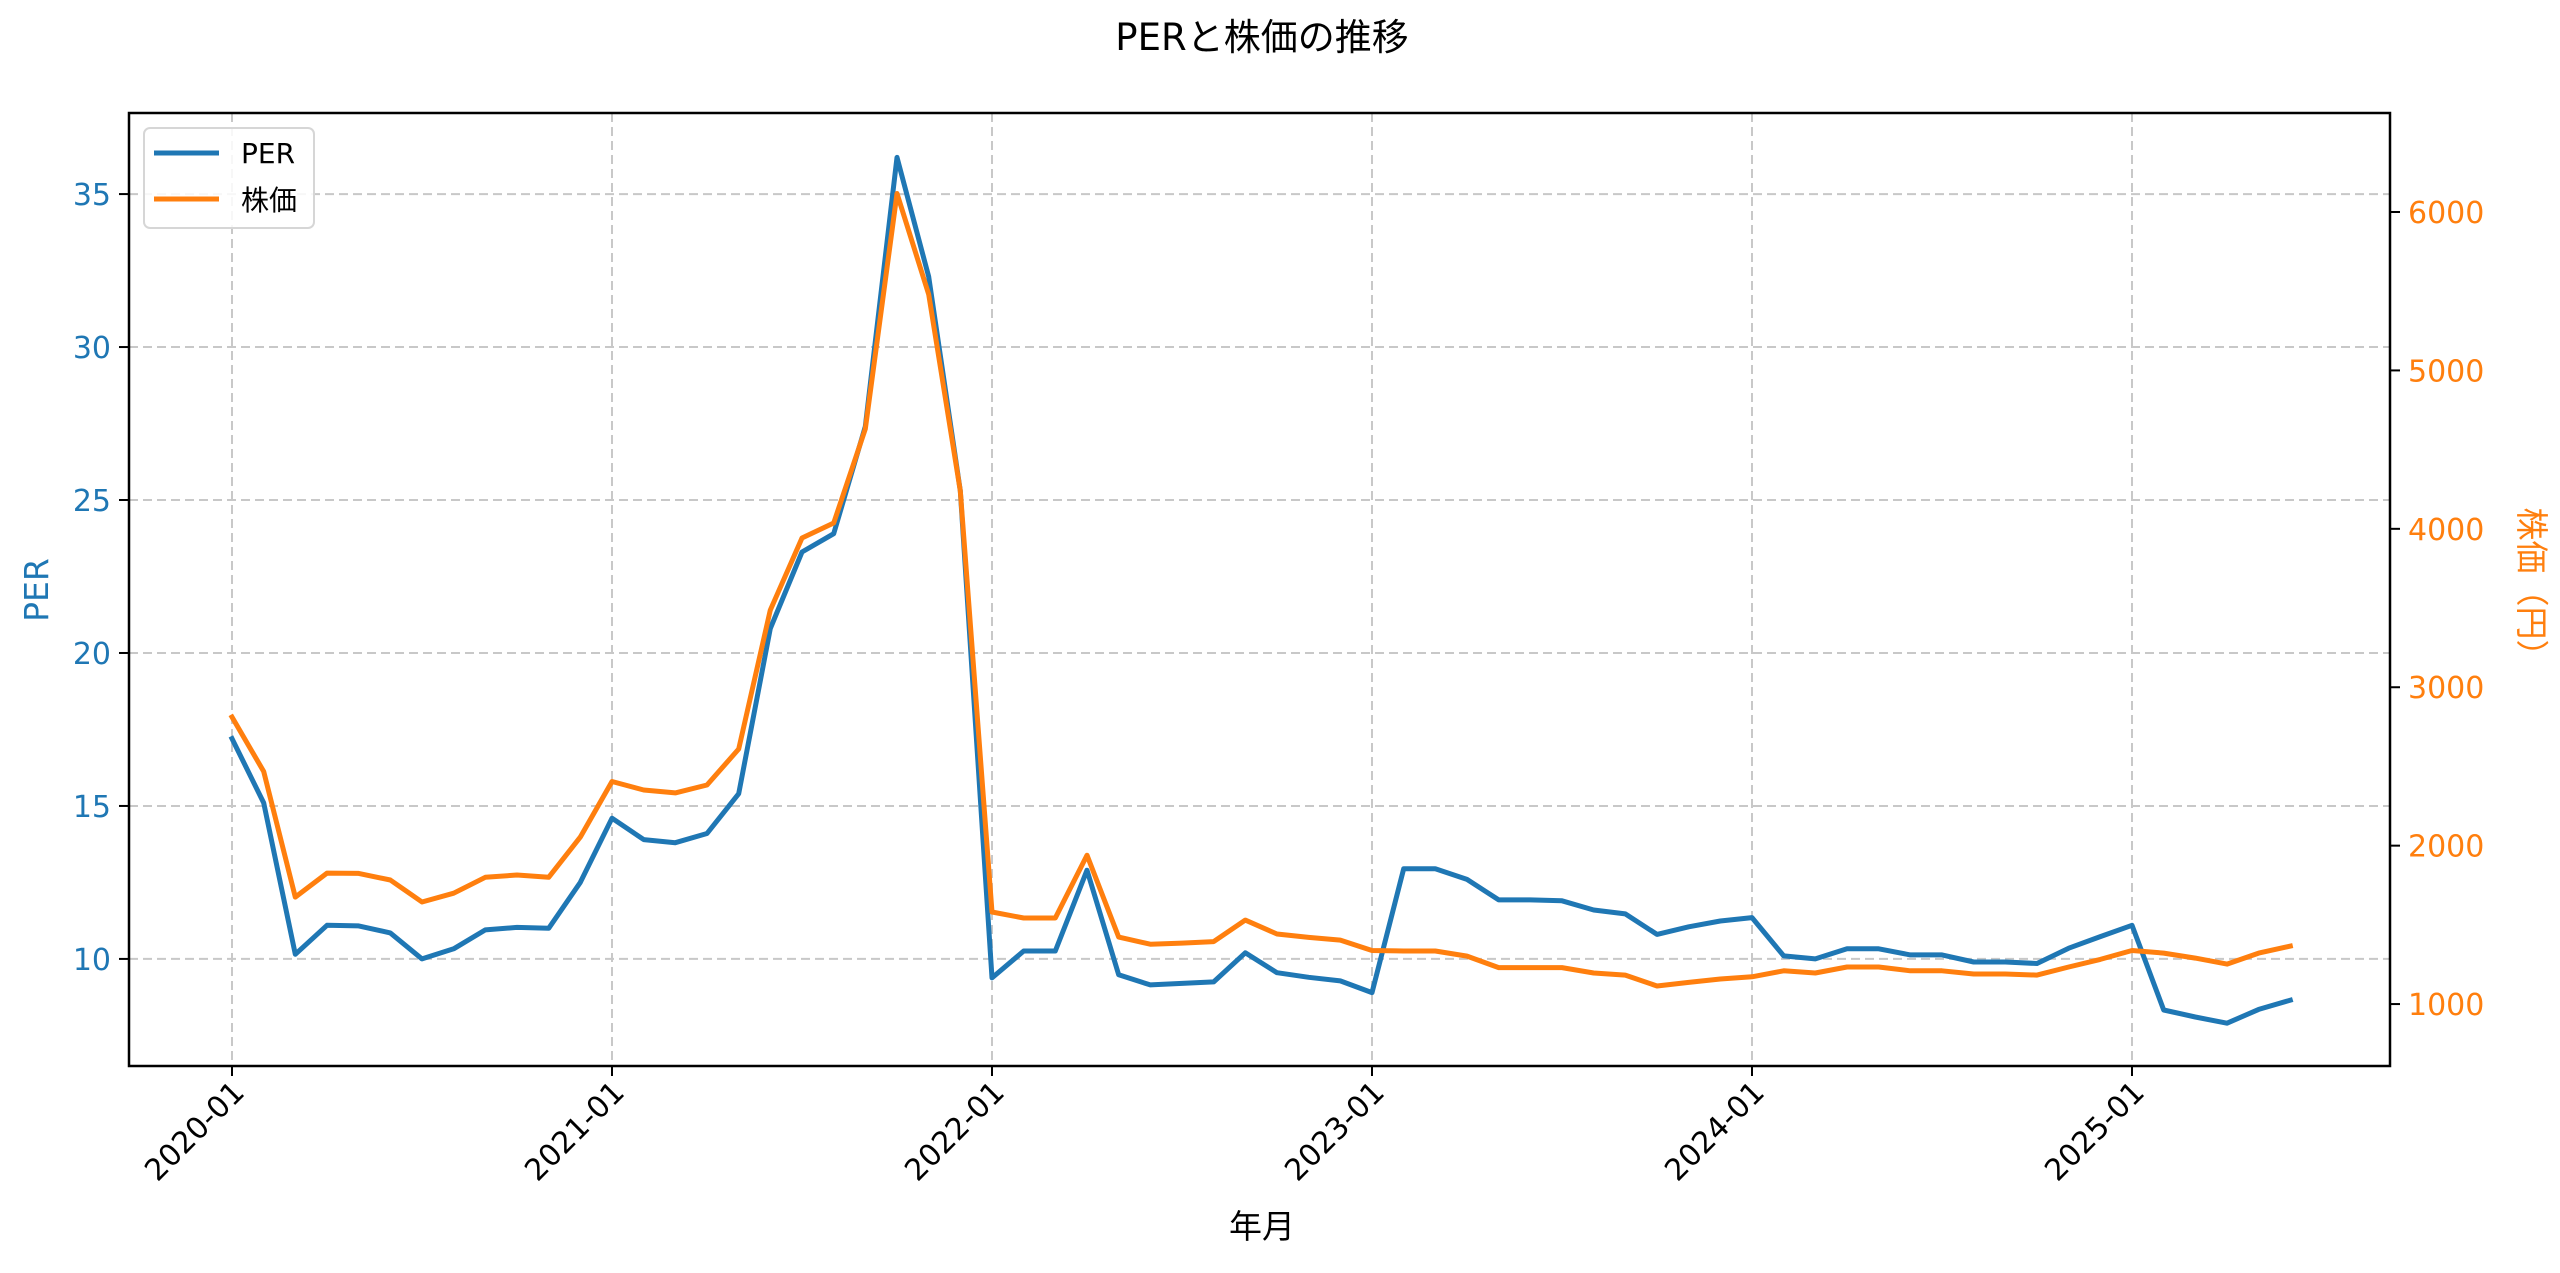 This screenshot has height=1273, width=2560. Describe the element at coordinates (2531, 590) in the screenshot. I see `y-axis-label-right: 株価（円）` at that location.